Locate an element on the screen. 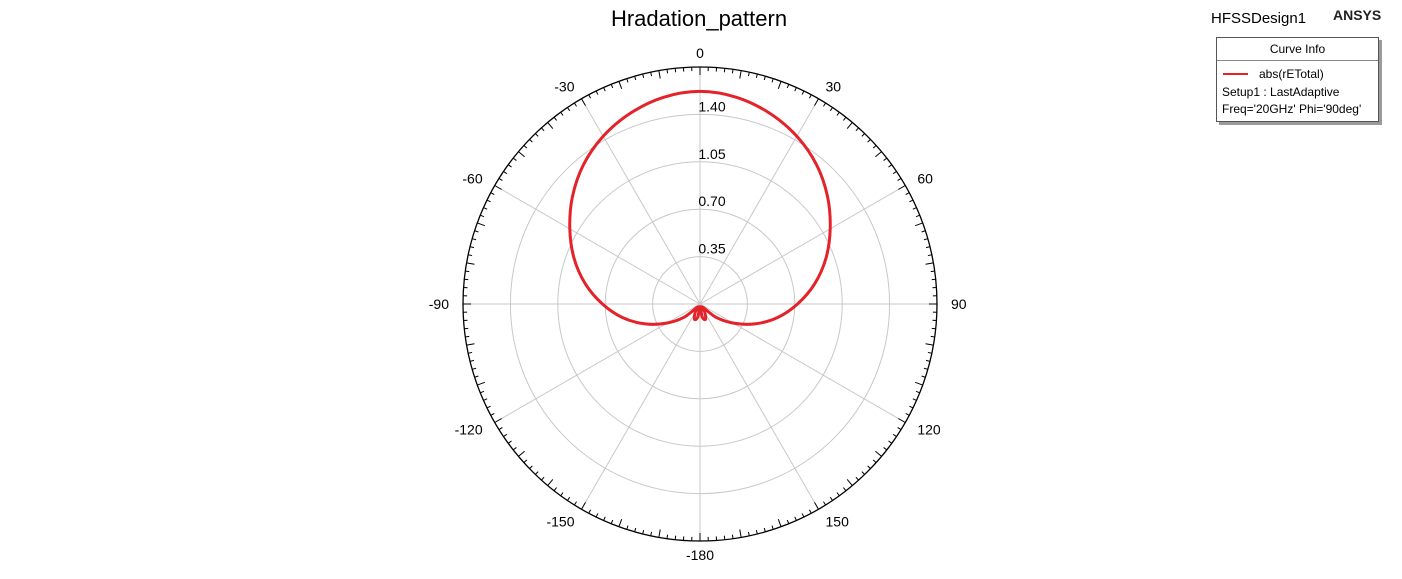 The height and width of the screenshot is (579, 1402). angle-tick-label: 60 is located at coordinates (925, 179).